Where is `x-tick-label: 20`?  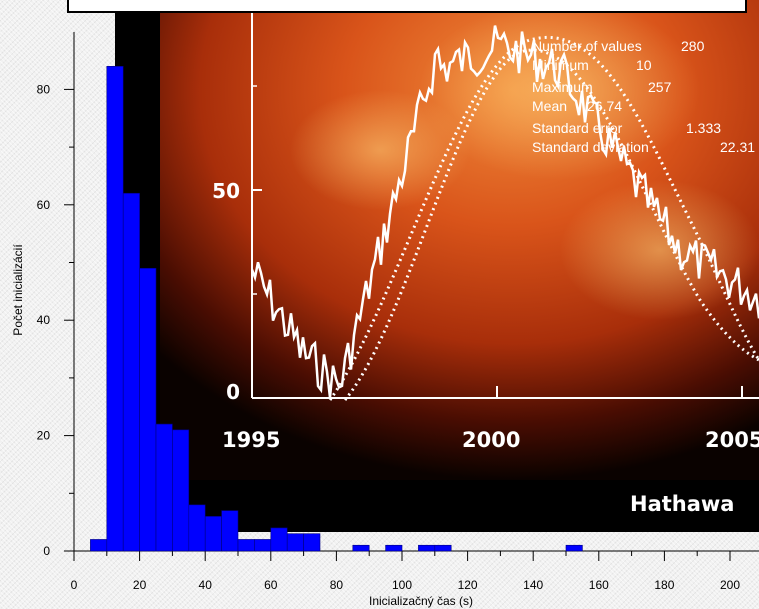
x-tick-label: 20 is located at coordinates (140, 585).